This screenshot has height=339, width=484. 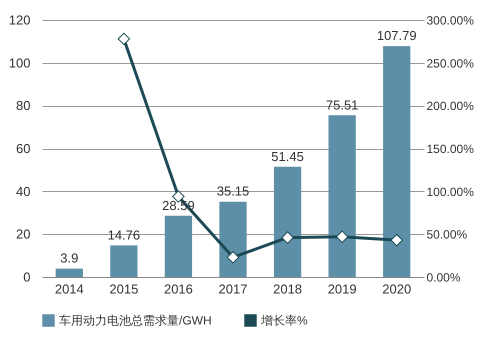 What do you see at coordinates (23, 106) in the screenshot?
I see `y-tick-label: 80` at bounding box center [23, 106].